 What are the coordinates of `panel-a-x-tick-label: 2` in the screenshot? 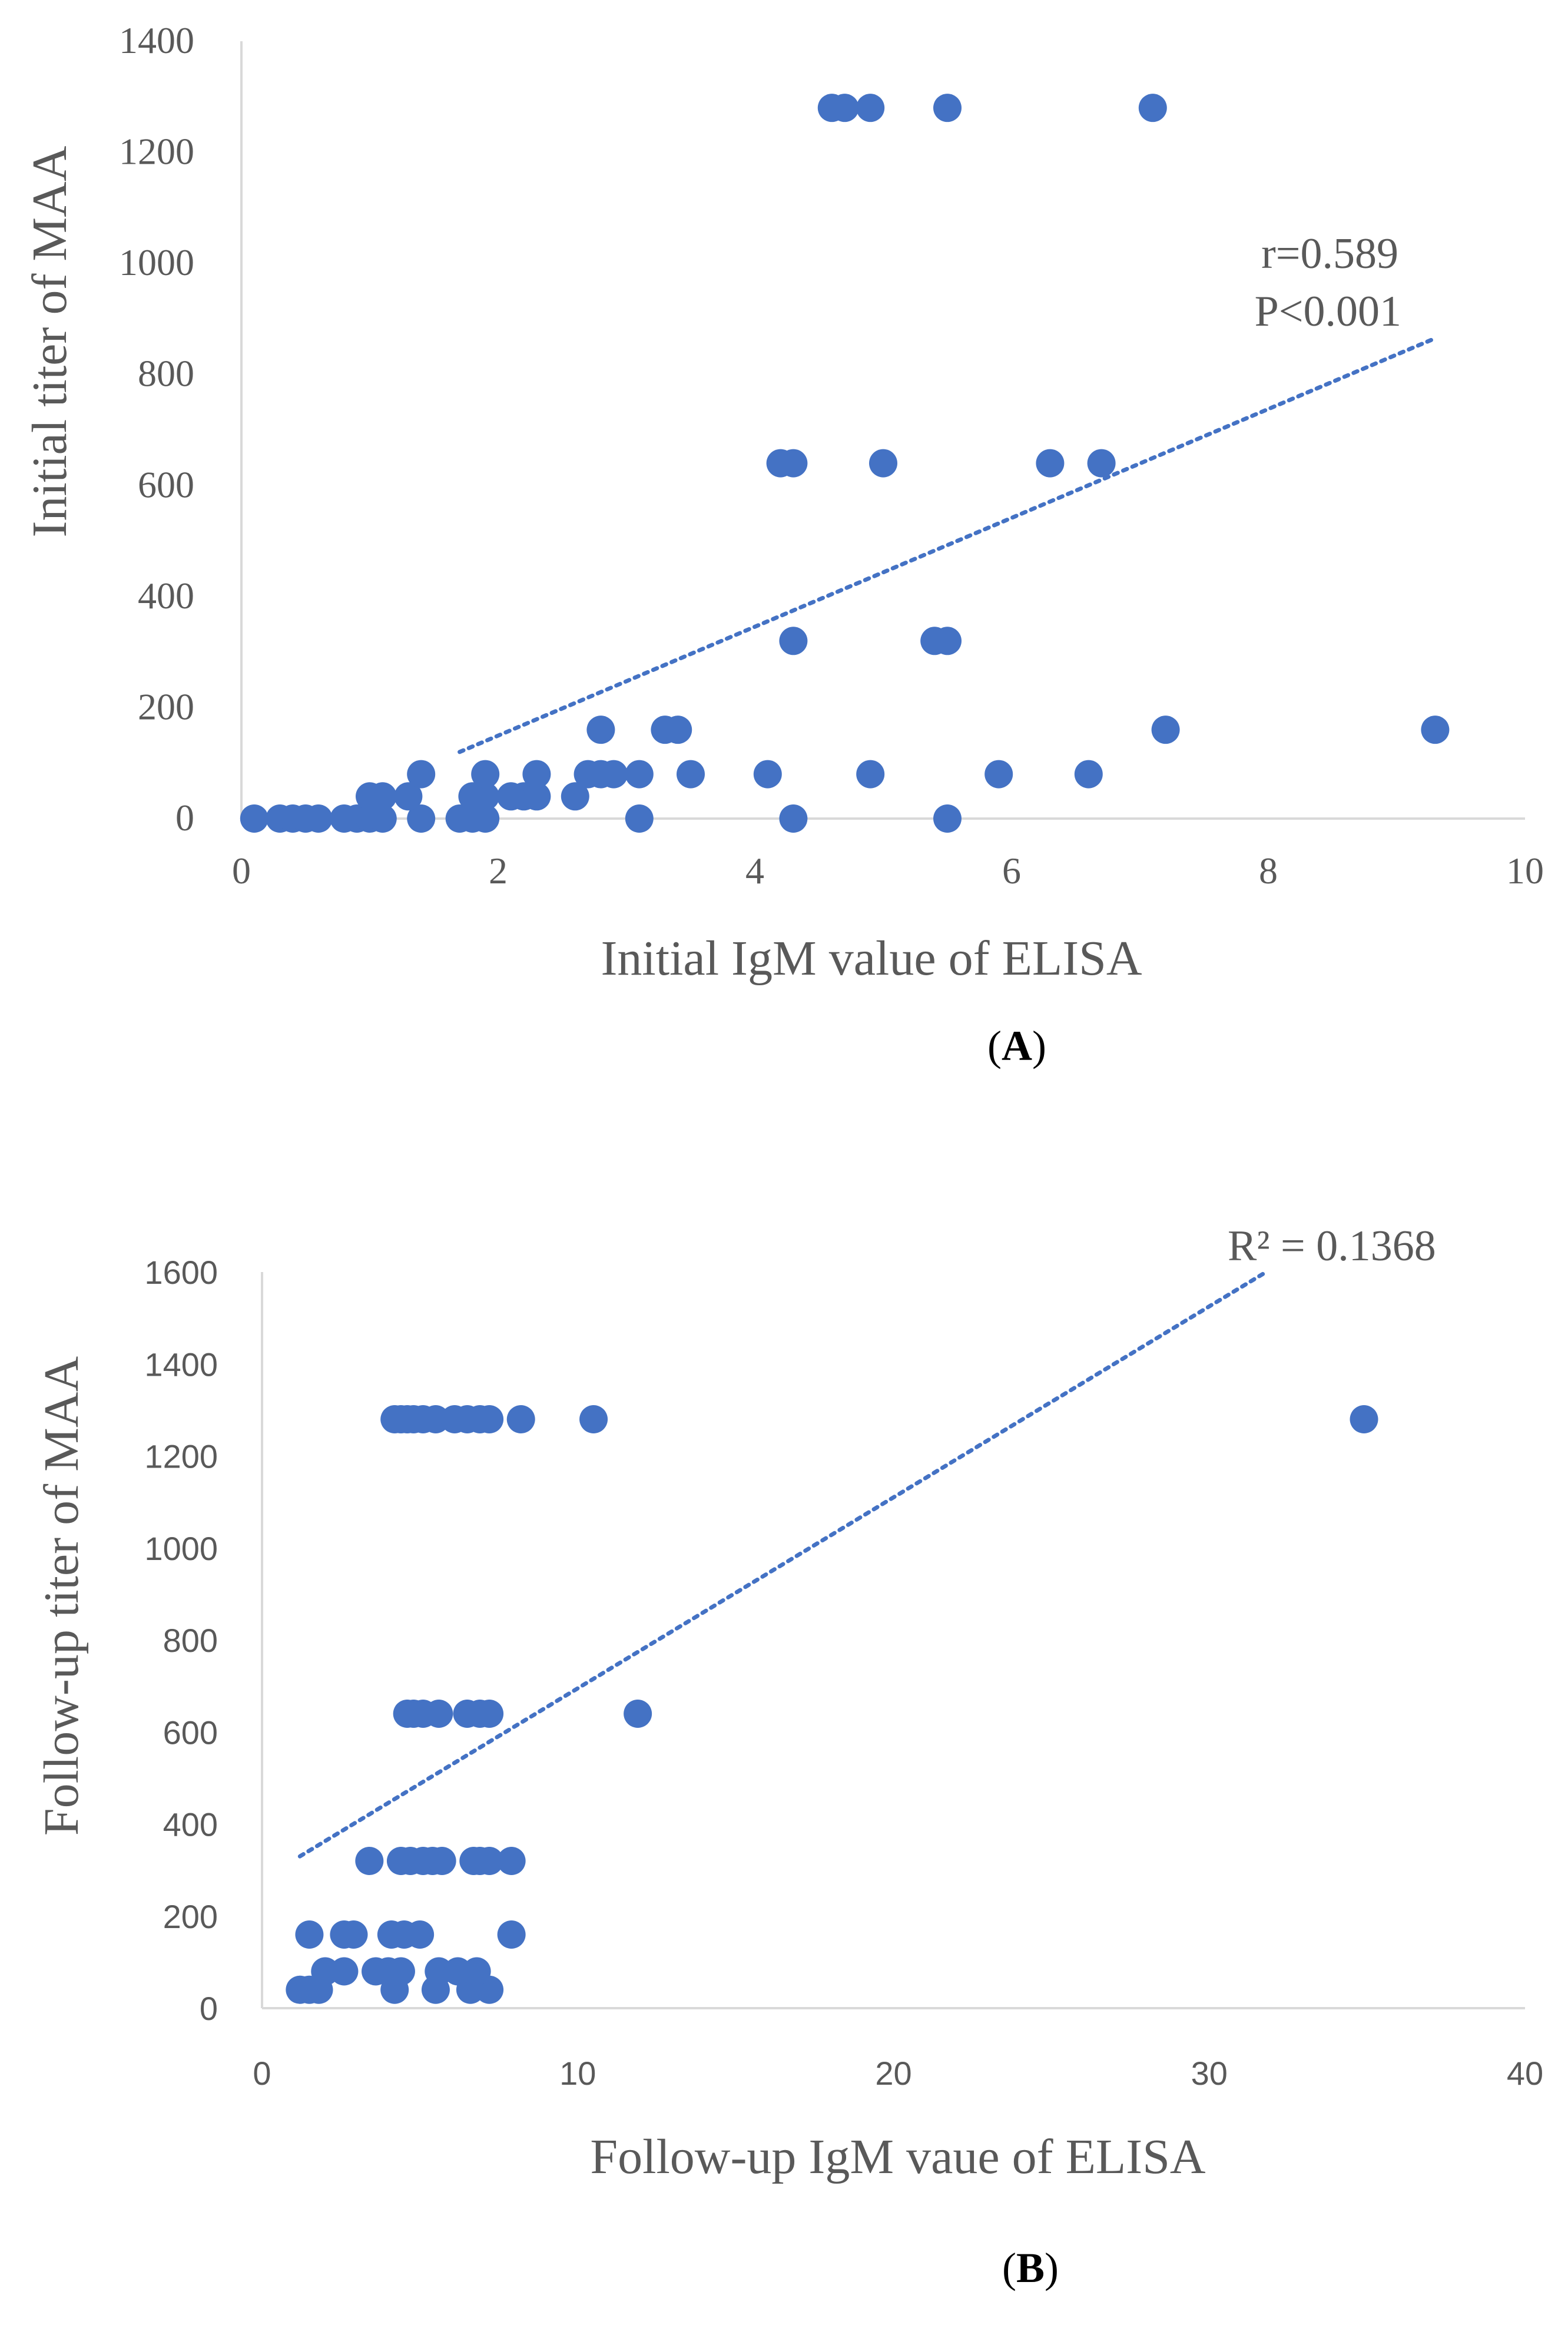 It's located at (499, 871).